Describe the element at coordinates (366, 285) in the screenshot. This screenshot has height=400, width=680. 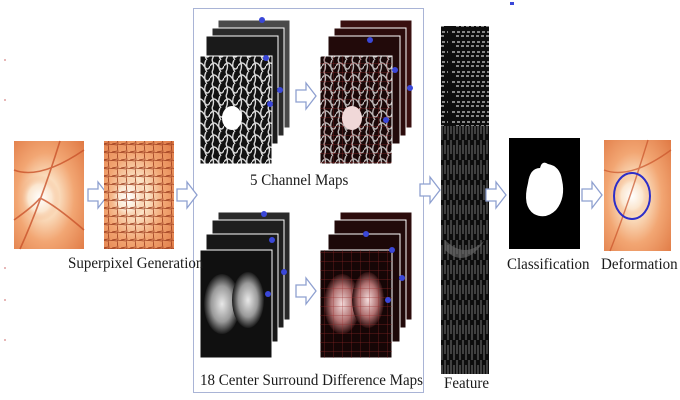
I see `csd-maps-red-stack` at that location.